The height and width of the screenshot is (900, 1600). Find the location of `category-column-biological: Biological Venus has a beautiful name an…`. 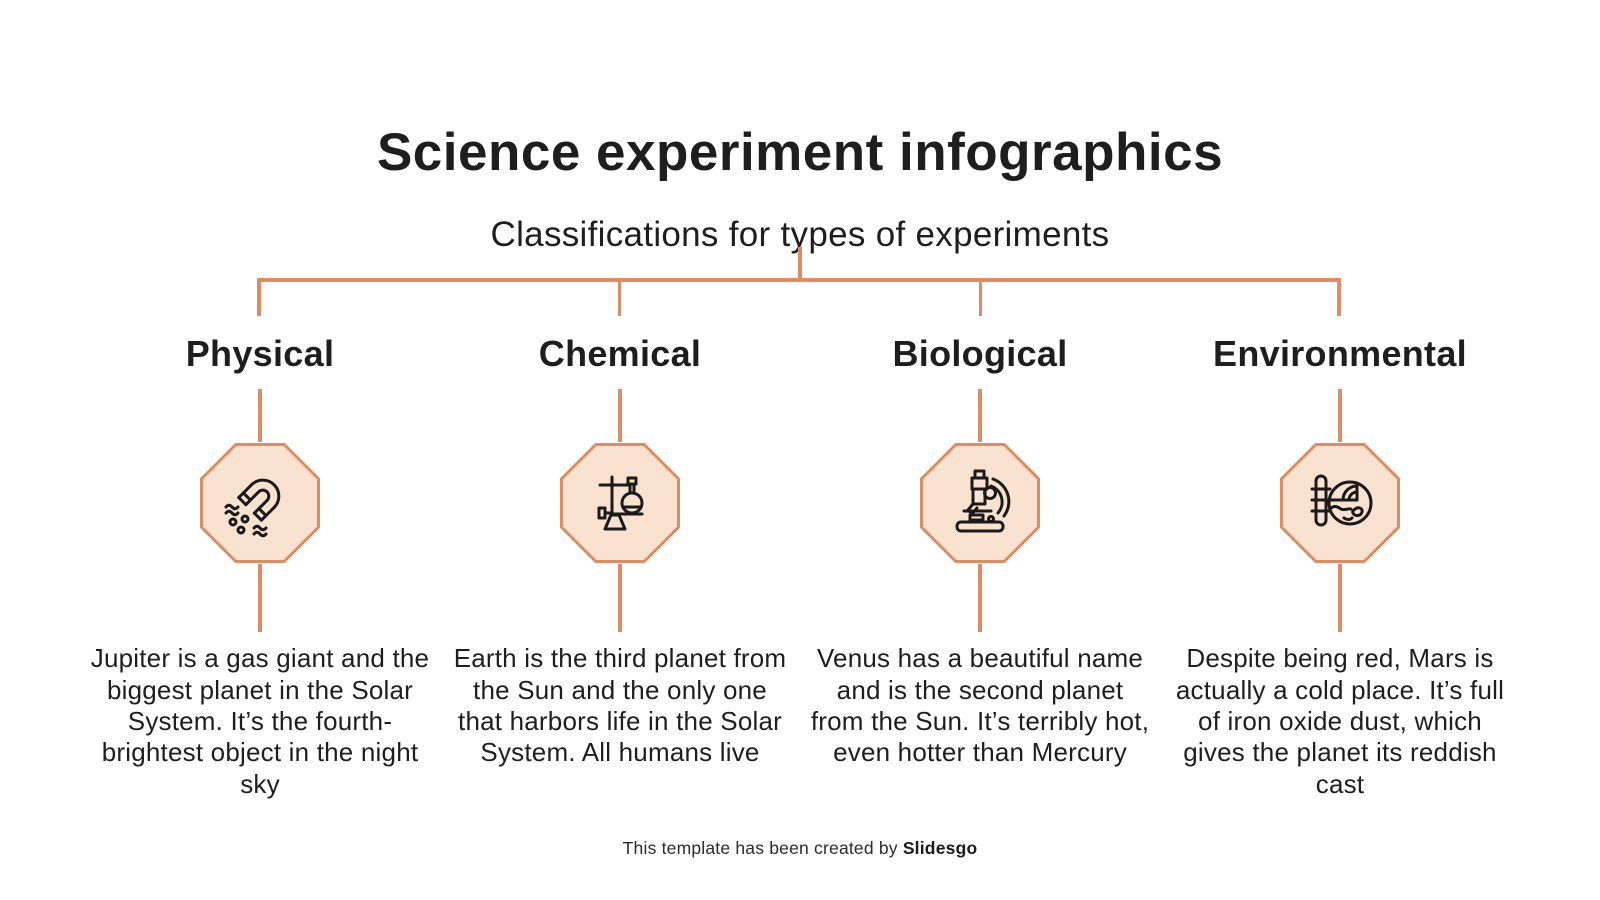

category-column-biological: Biological Venus has a beautiful name an… is located at coordinates (980, 563).